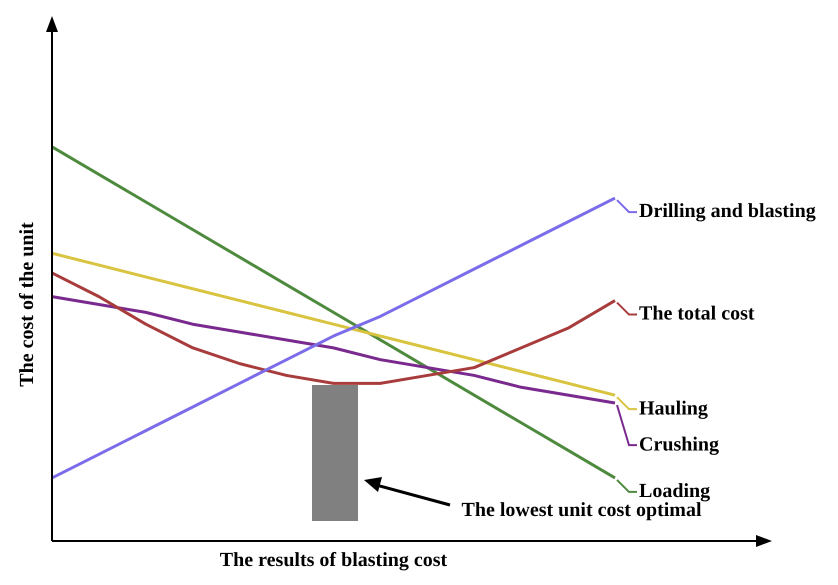  What do you see at coordinates (27, 304) in the screenshot?
I see `y-axis-title: The cost of the unit` at bounding box center [27, 304].